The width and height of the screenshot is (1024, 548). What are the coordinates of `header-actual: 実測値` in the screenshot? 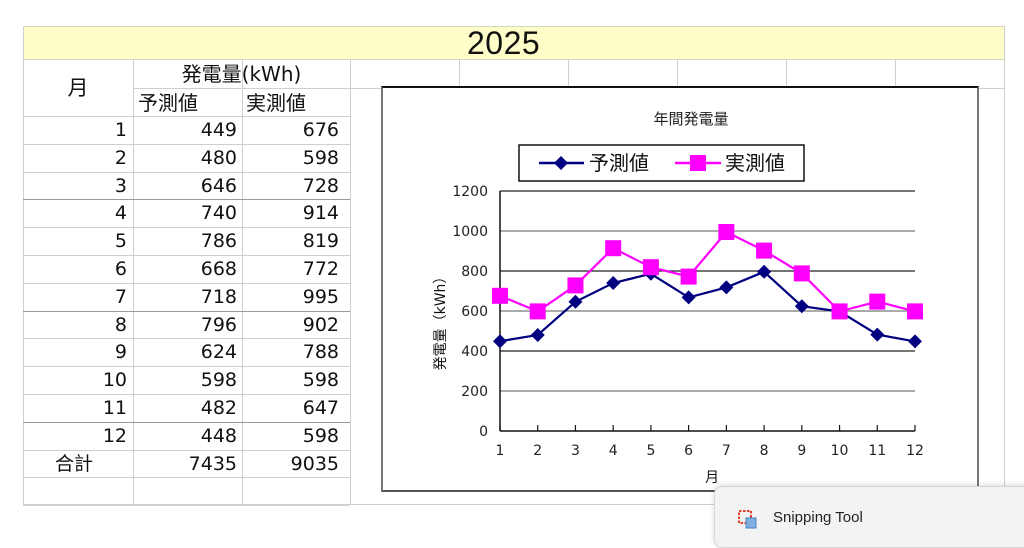 It's located at (276, 103).